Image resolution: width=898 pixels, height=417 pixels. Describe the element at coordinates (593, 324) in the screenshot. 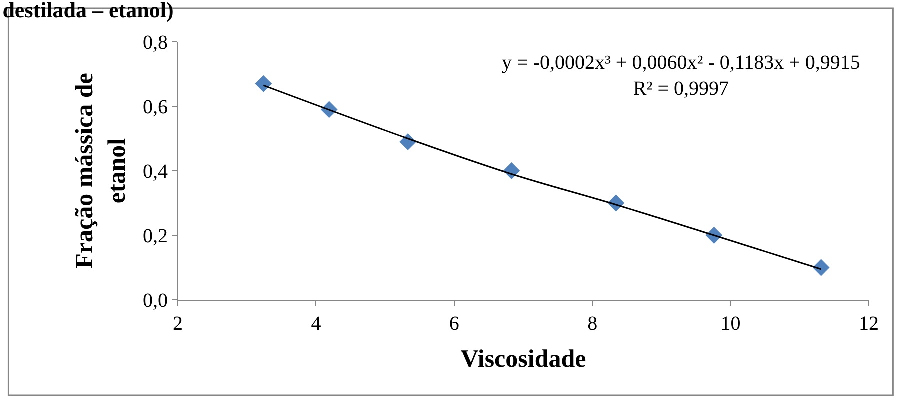

I see `x-tick-label: 8` at that location.